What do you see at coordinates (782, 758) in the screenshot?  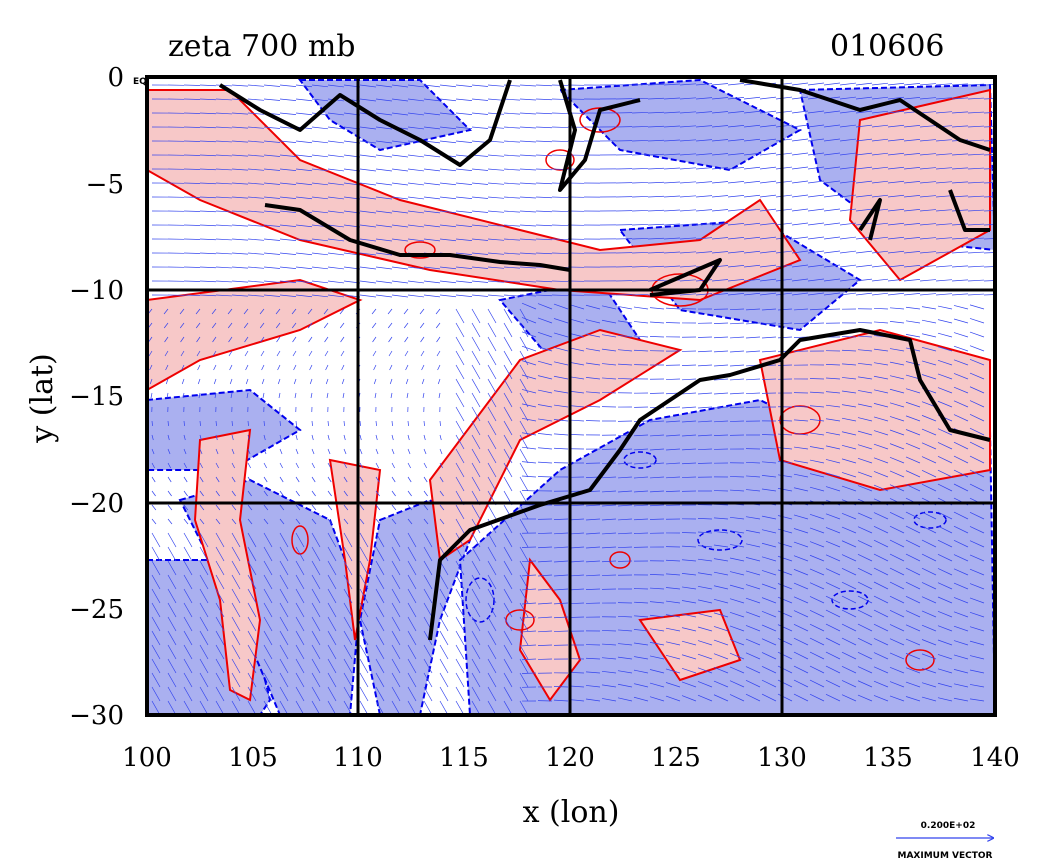 I see `x-tick-label: 130` at bounding box center [782, 758].